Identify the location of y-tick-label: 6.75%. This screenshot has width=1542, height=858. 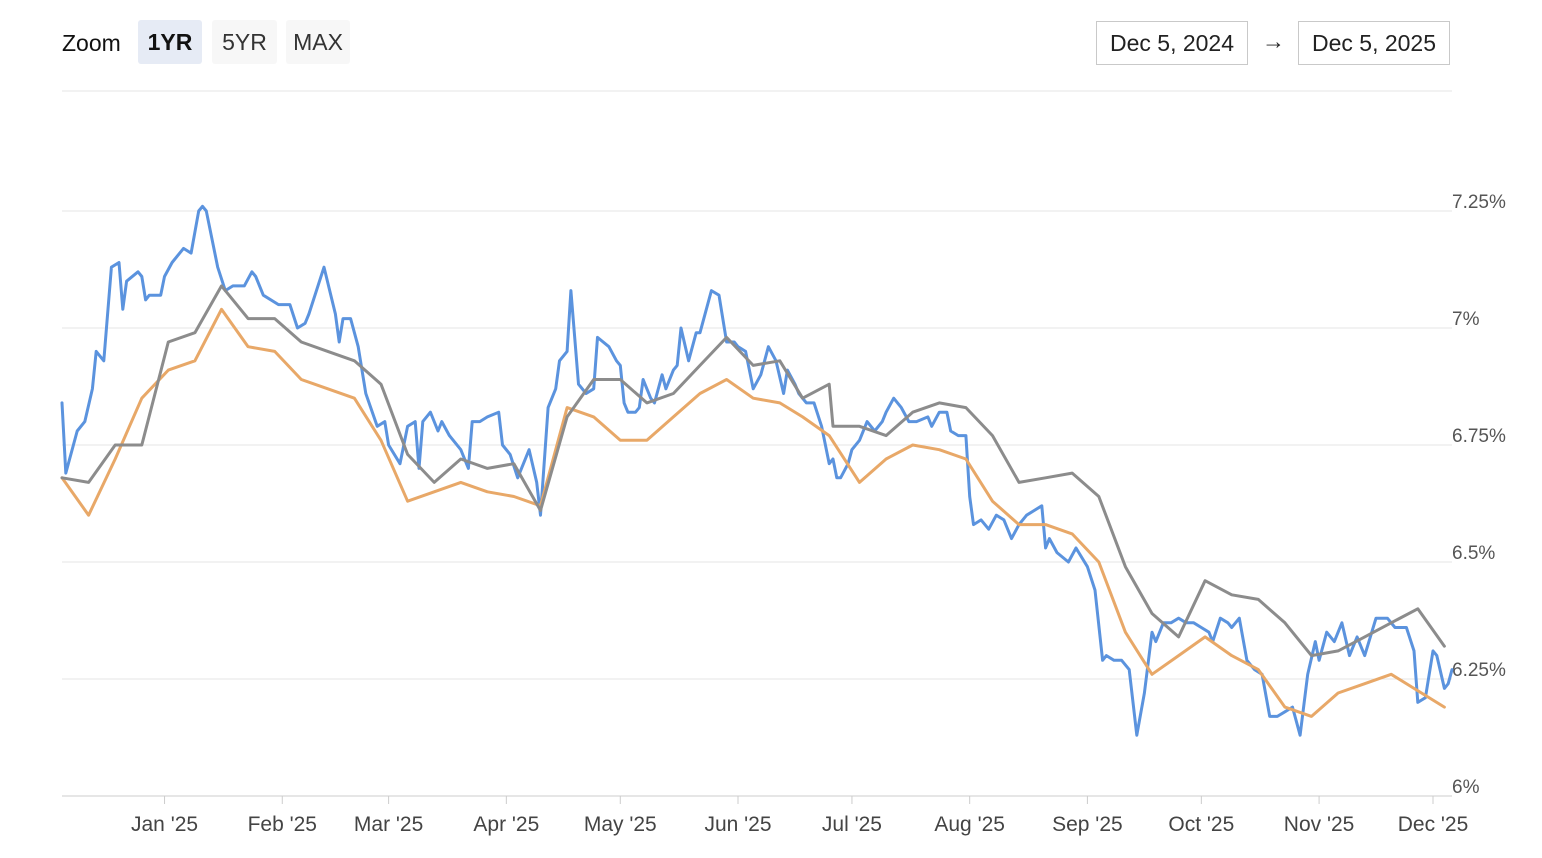
(1479, 436).